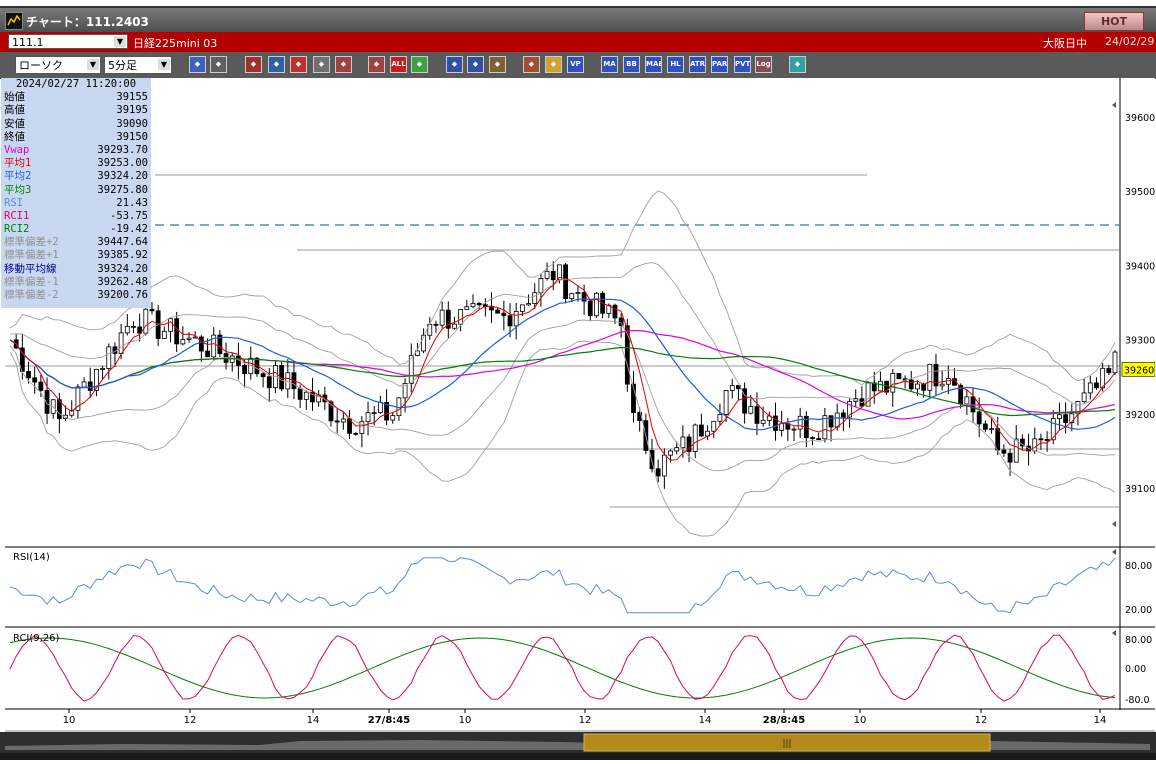  What do you see at coordinates (531, 64) in the screenshot?
I see `wrench-button: ◆` at bounding box center [531, 64].